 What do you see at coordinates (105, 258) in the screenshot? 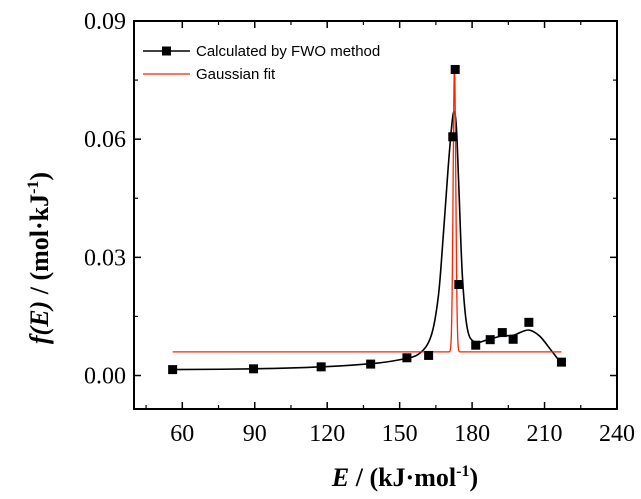
I see `y-tick-label: 0.03` at bounding box center [105, 258].